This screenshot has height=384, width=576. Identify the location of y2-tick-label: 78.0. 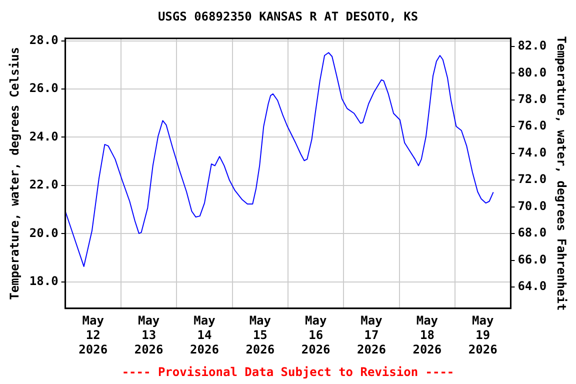
(532, 99).